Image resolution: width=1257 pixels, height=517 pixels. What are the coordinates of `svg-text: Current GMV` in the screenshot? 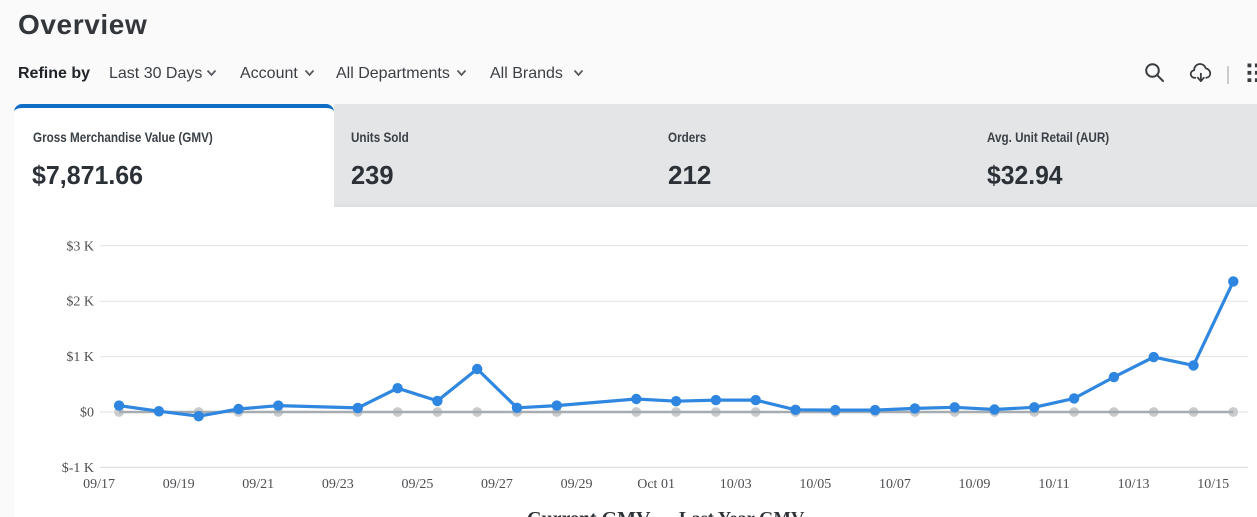 It's located at (589, 512).